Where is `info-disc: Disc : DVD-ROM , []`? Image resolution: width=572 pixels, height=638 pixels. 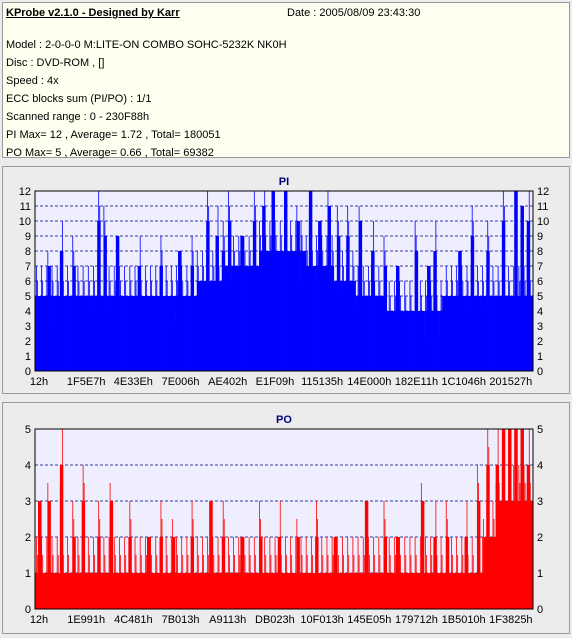
info-disc: Disc : DVD-ROM , [] is located at coordinates (55, 63).